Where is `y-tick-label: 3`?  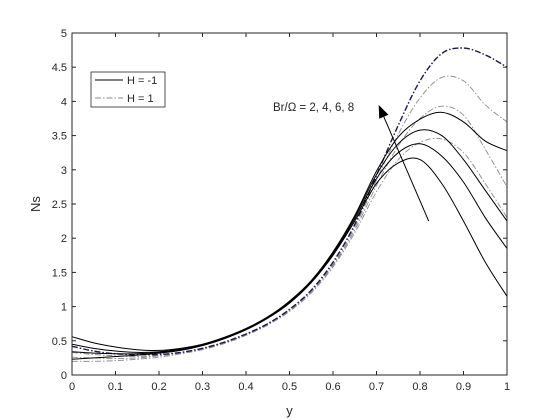 y-tick-label: 3 is located at coordinates (64, 171).